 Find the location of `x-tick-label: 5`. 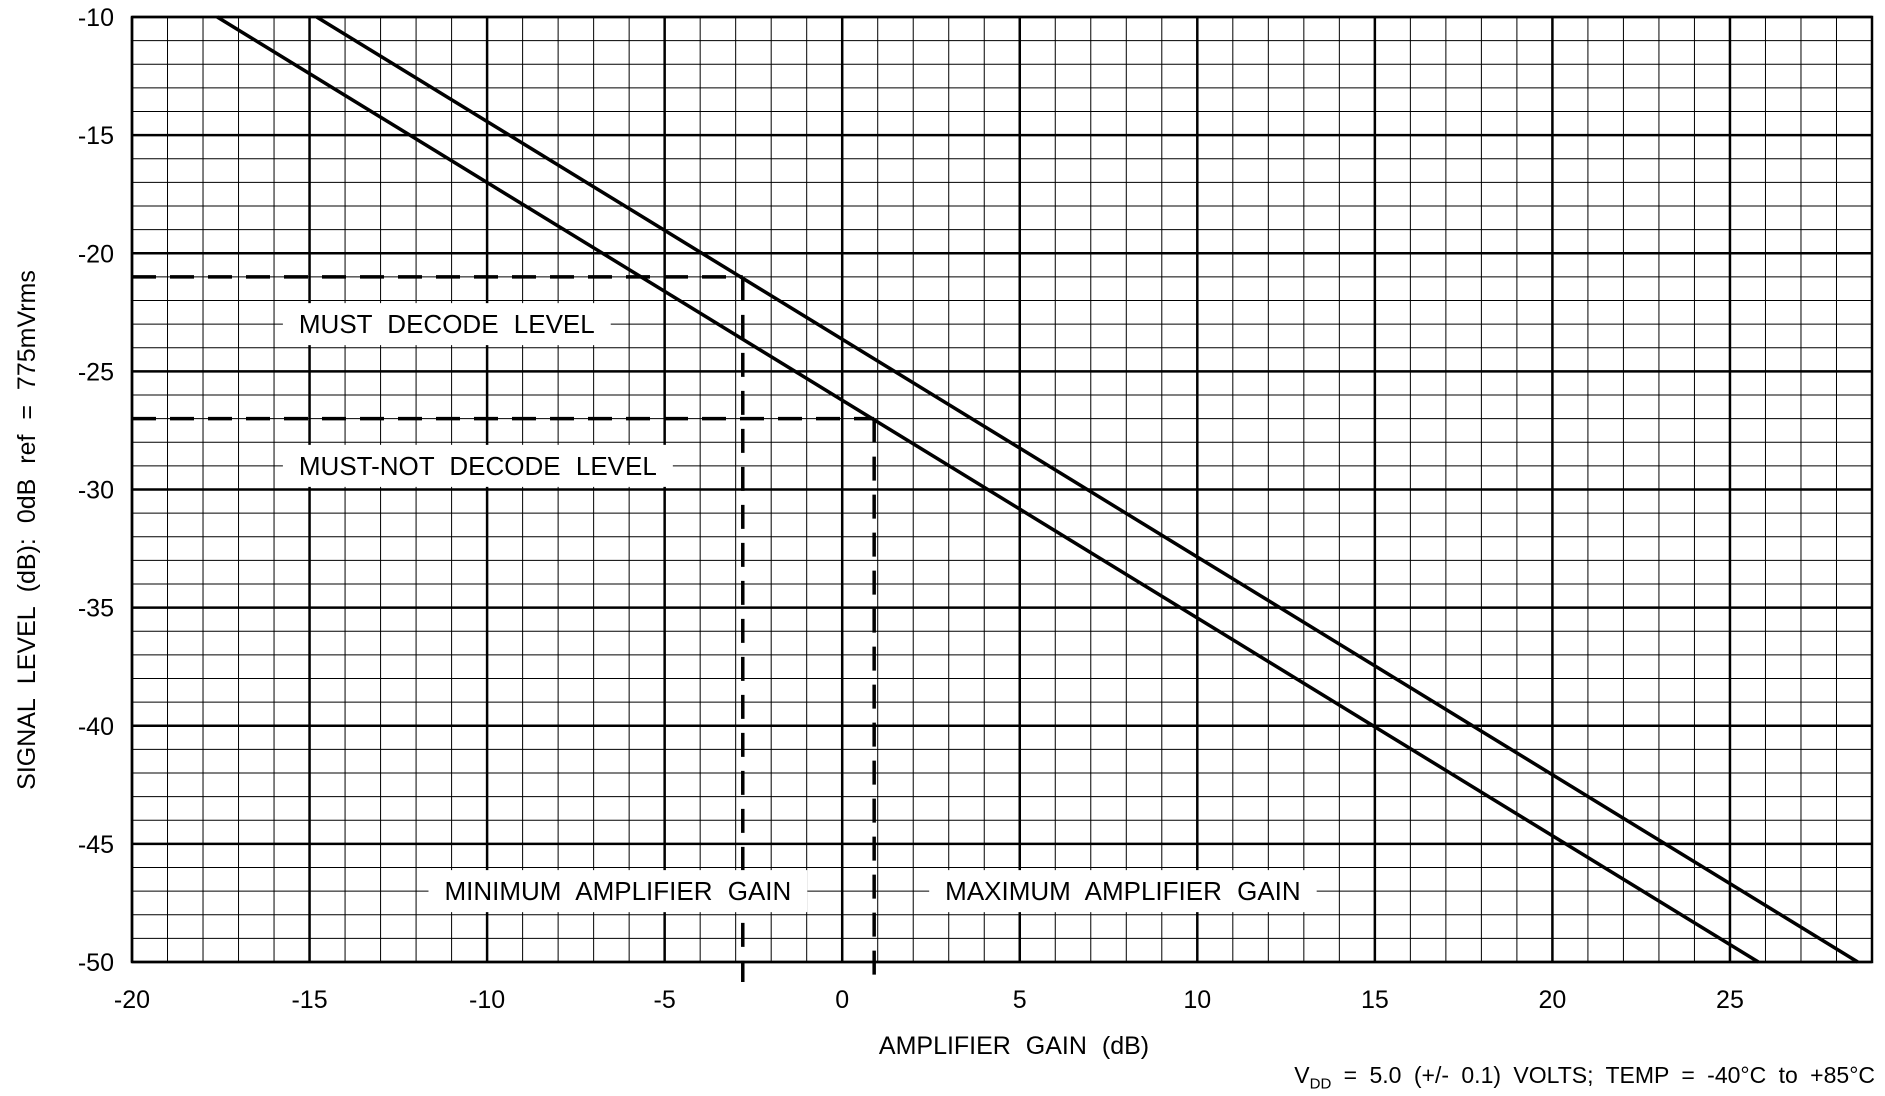

x-tick-label: 5 is located at coordinates (1020, 1000).